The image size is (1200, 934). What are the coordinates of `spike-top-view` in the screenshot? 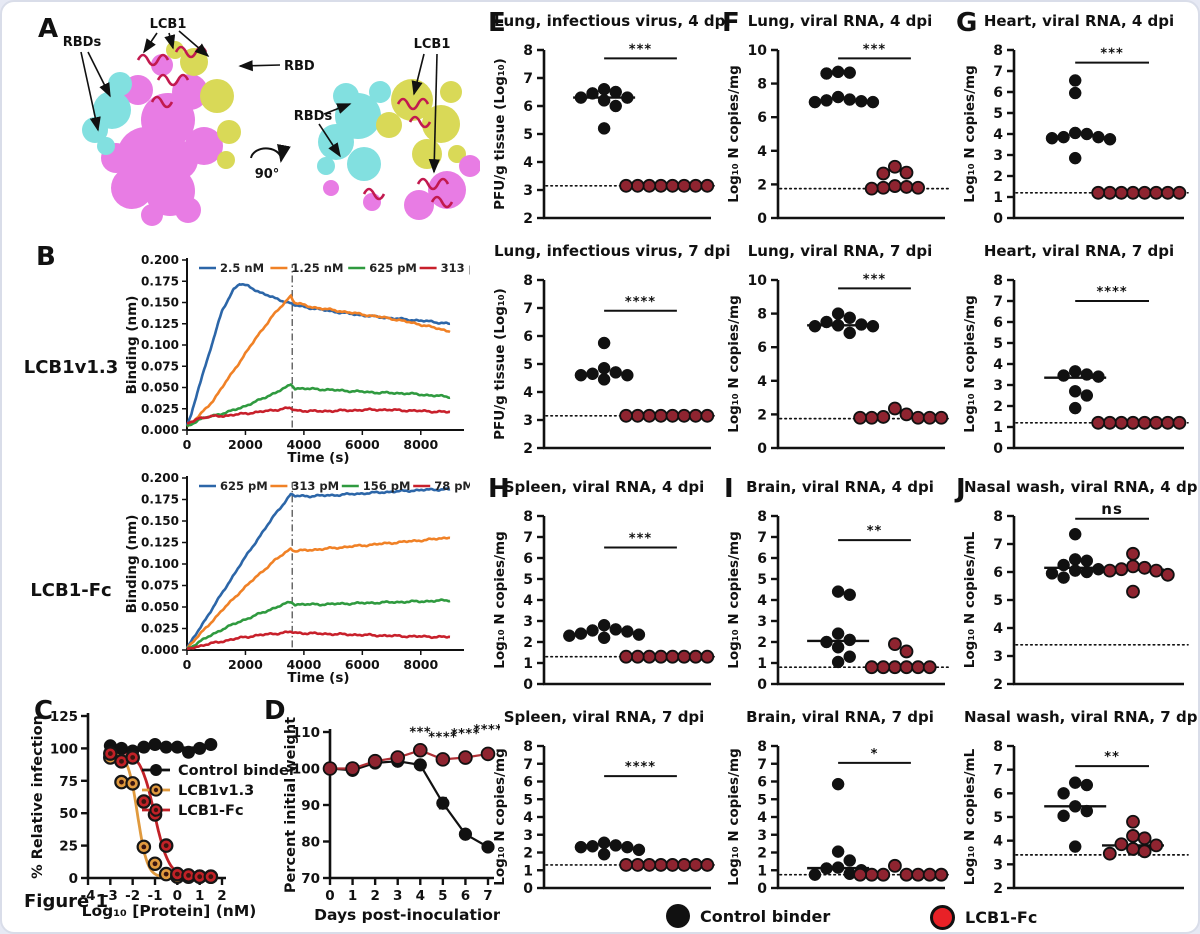 It's located at (399, 149).